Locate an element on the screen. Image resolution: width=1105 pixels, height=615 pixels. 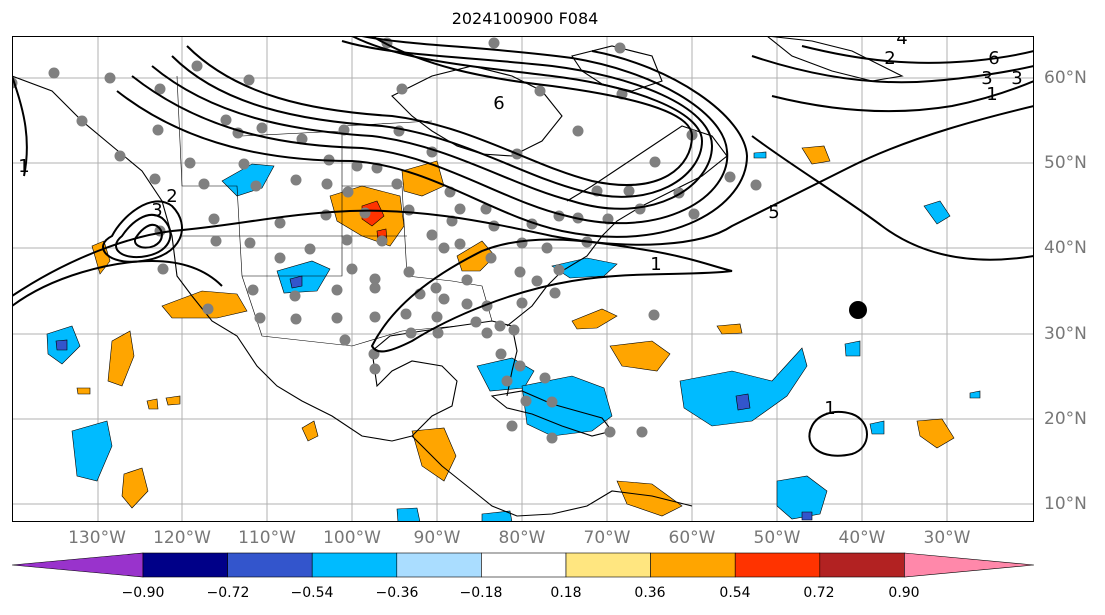
contour-label: 5 is located at coordinates (773, 212).